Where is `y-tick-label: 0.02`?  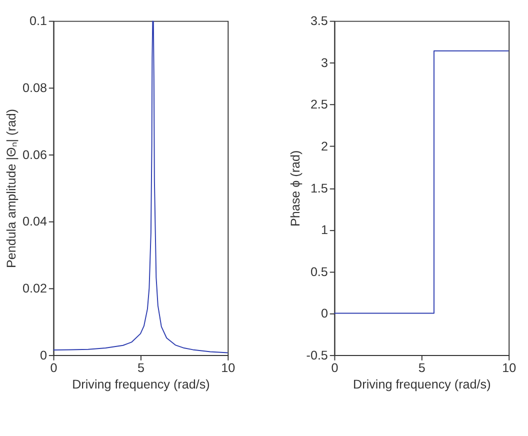 y-tick-label: 0.02 is located at coordinates (34, 289).